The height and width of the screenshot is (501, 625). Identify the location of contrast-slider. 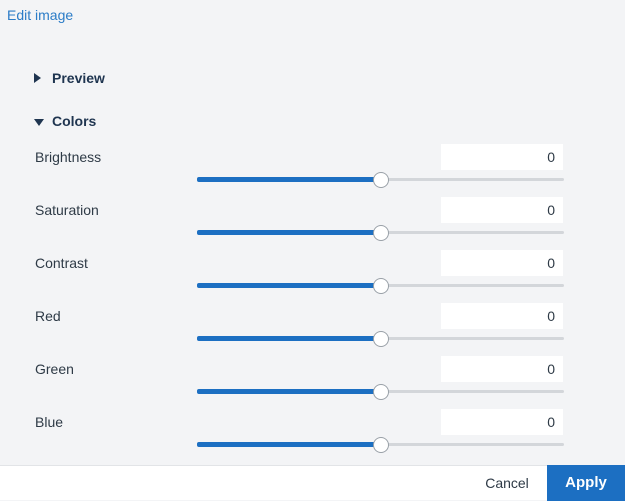
(380, 286).